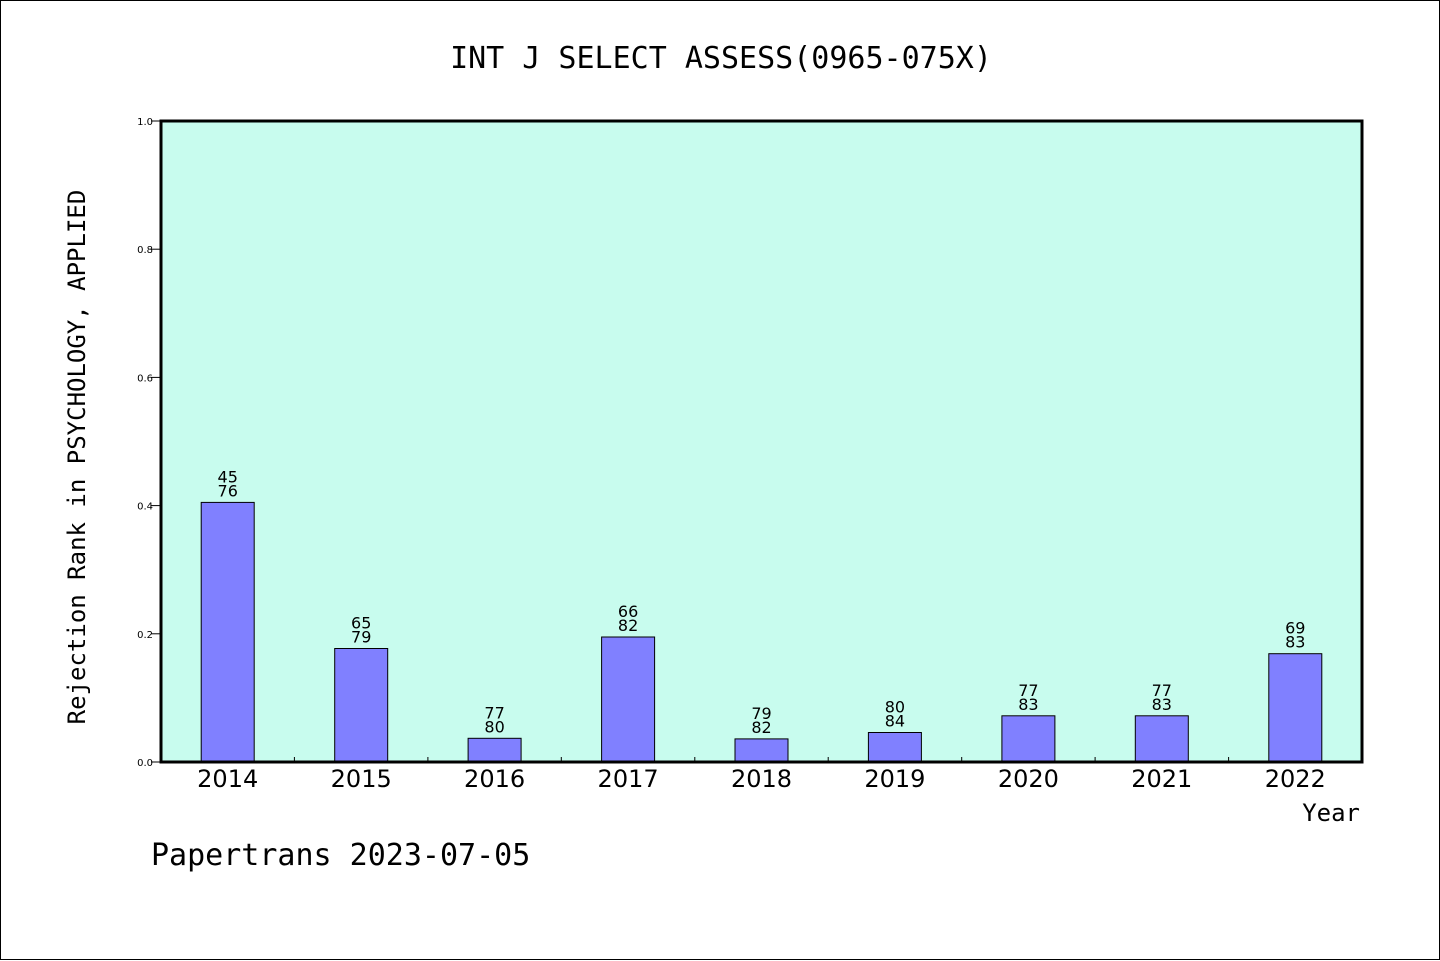 This screenshot has width=1440, height=961. I want to click on x-axis-label: Year, so click(1331, 813).